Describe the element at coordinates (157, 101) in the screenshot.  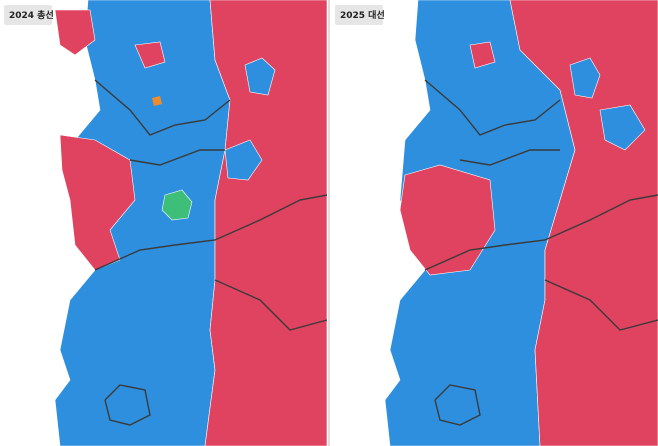
I see `region-orange` at that location.